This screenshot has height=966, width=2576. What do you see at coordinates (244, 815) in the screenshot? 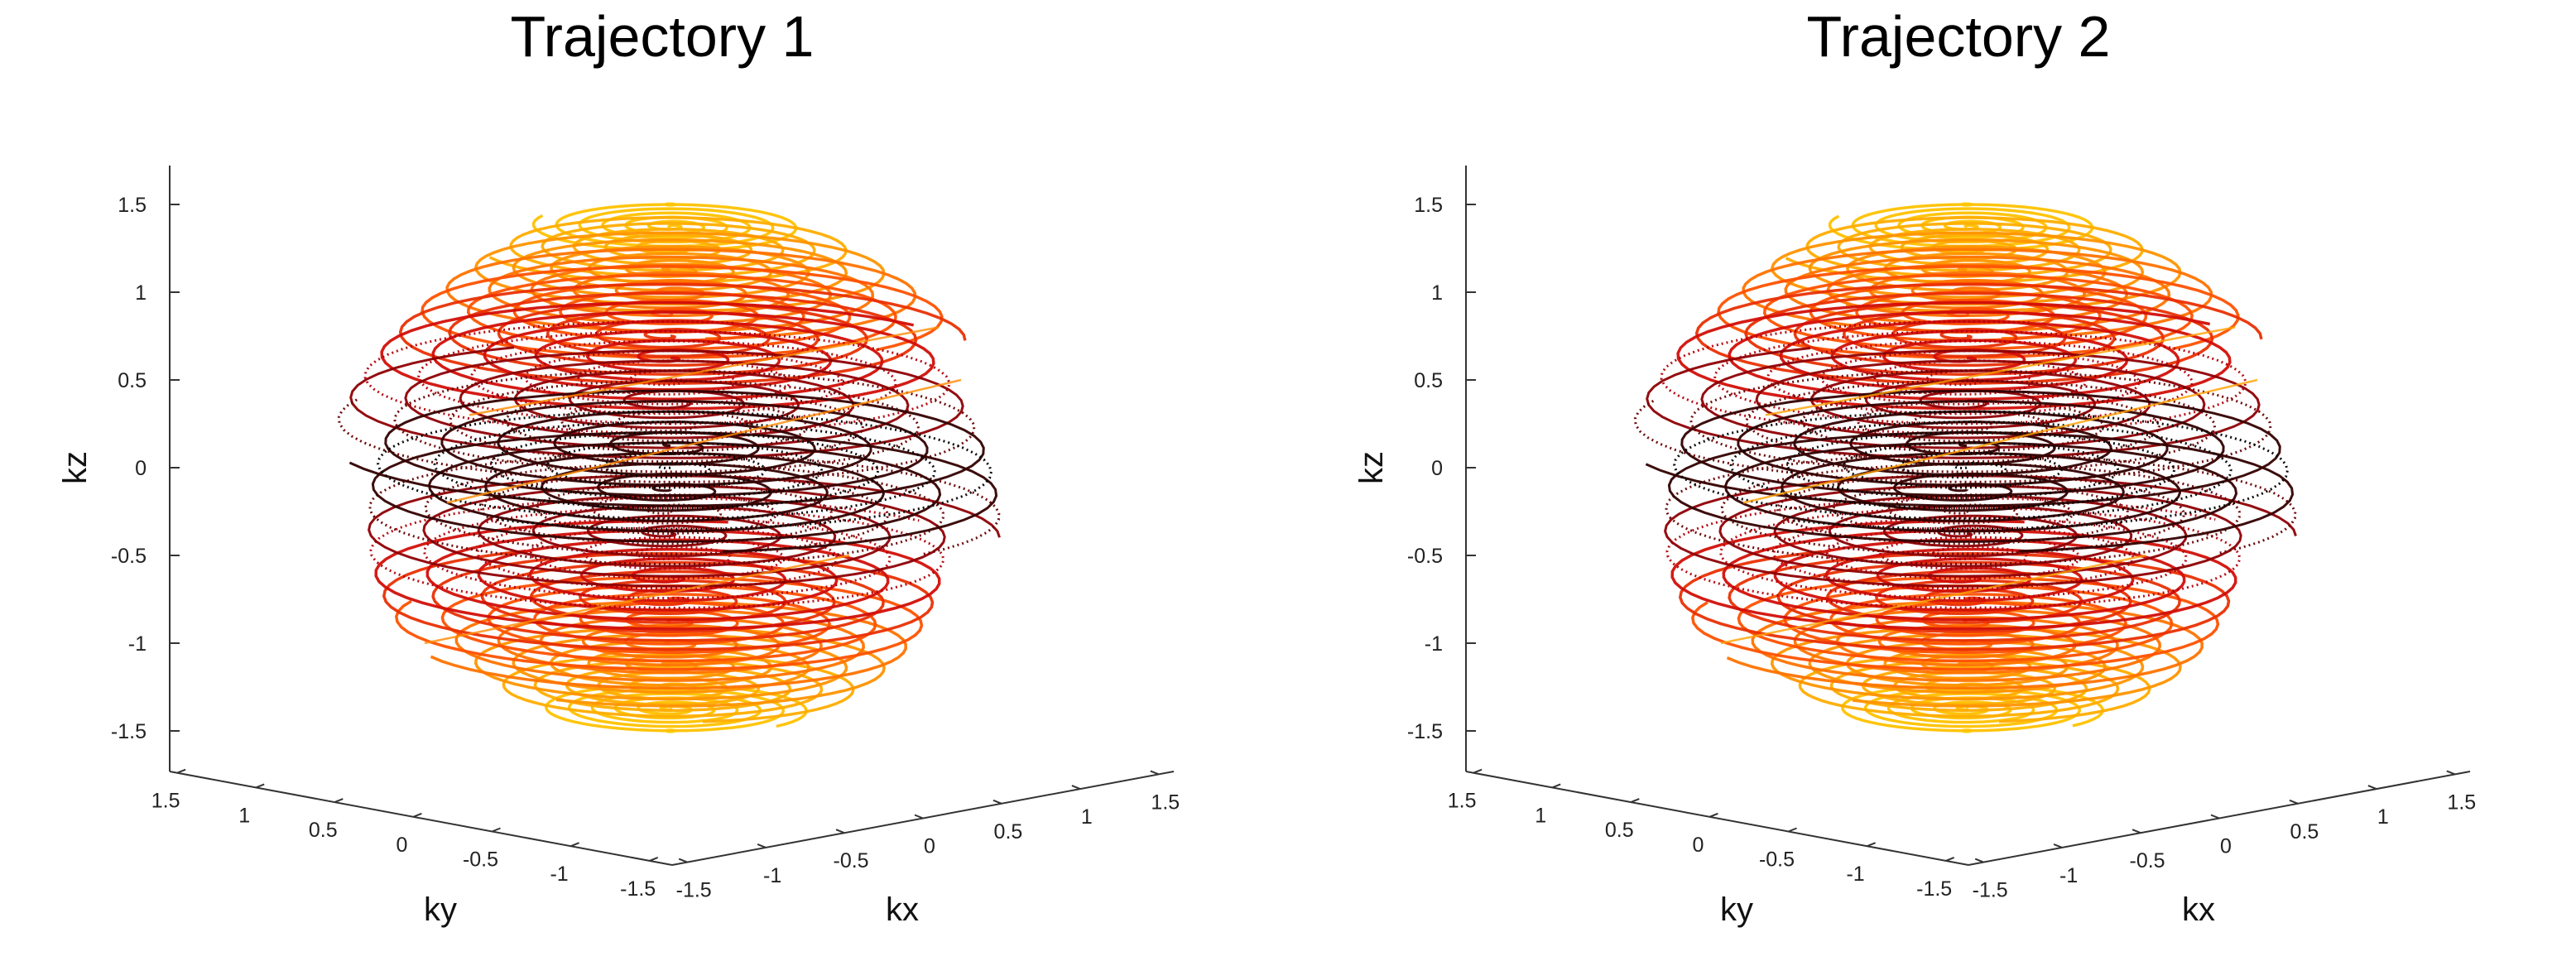
I see `y-tick-label: 1` at bounding box center [244, 815].